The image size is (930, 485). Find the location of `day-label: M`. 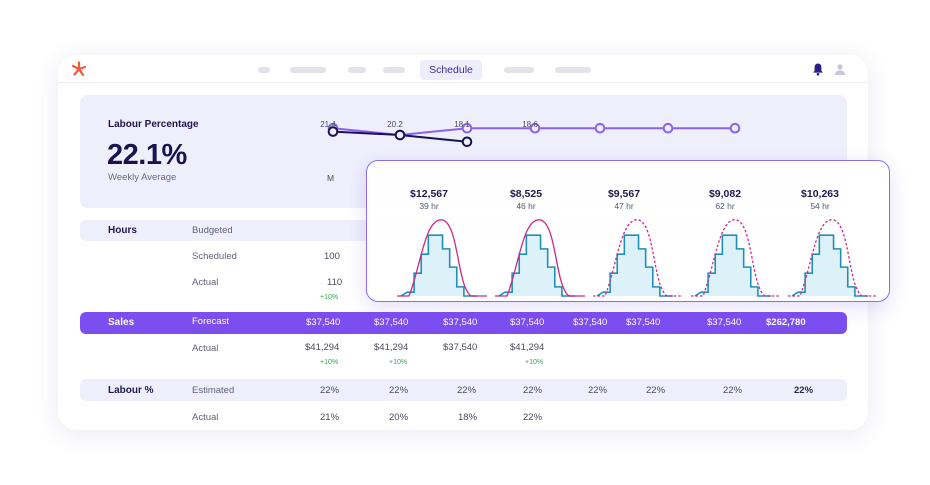

day-label: M is located at coordinates (330, 178).